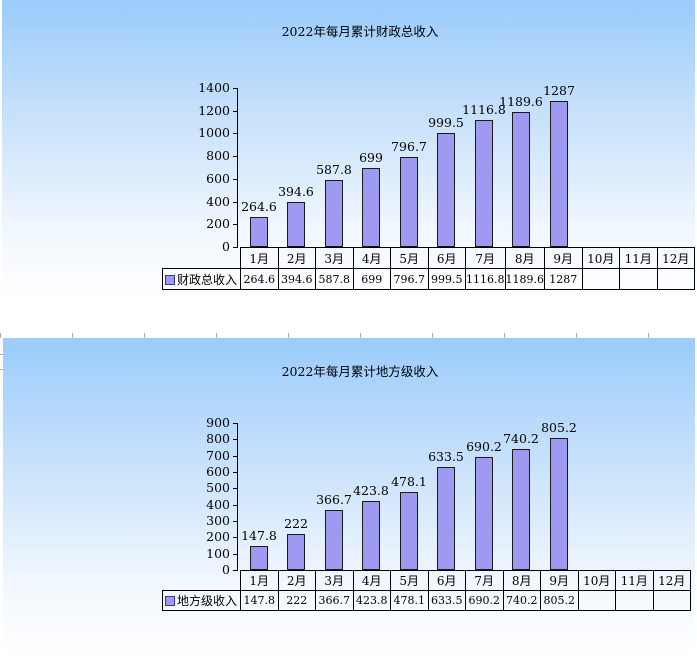 The width and height of the screenshot is (697, 656). I want to click on y-tick-label: 300, so click(218, 520).